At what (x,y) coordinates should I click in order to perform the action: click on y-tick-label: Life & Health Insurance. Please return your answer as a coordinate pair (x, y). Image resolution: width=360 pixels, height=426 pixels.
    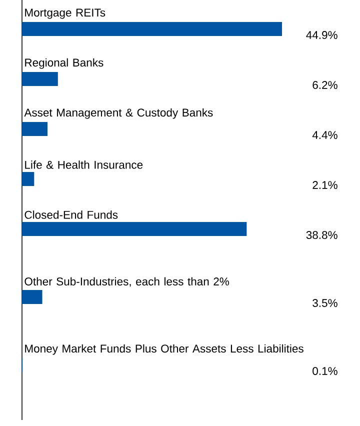
    Looking at the image, I should click on (84, 164).